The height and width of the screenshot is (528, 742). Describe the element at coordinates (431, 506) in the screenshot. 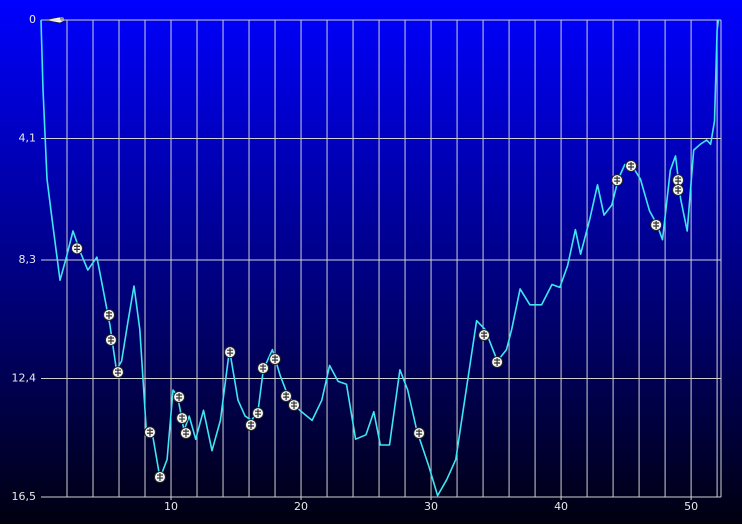

I see `x-tick-label: 30` at that location.